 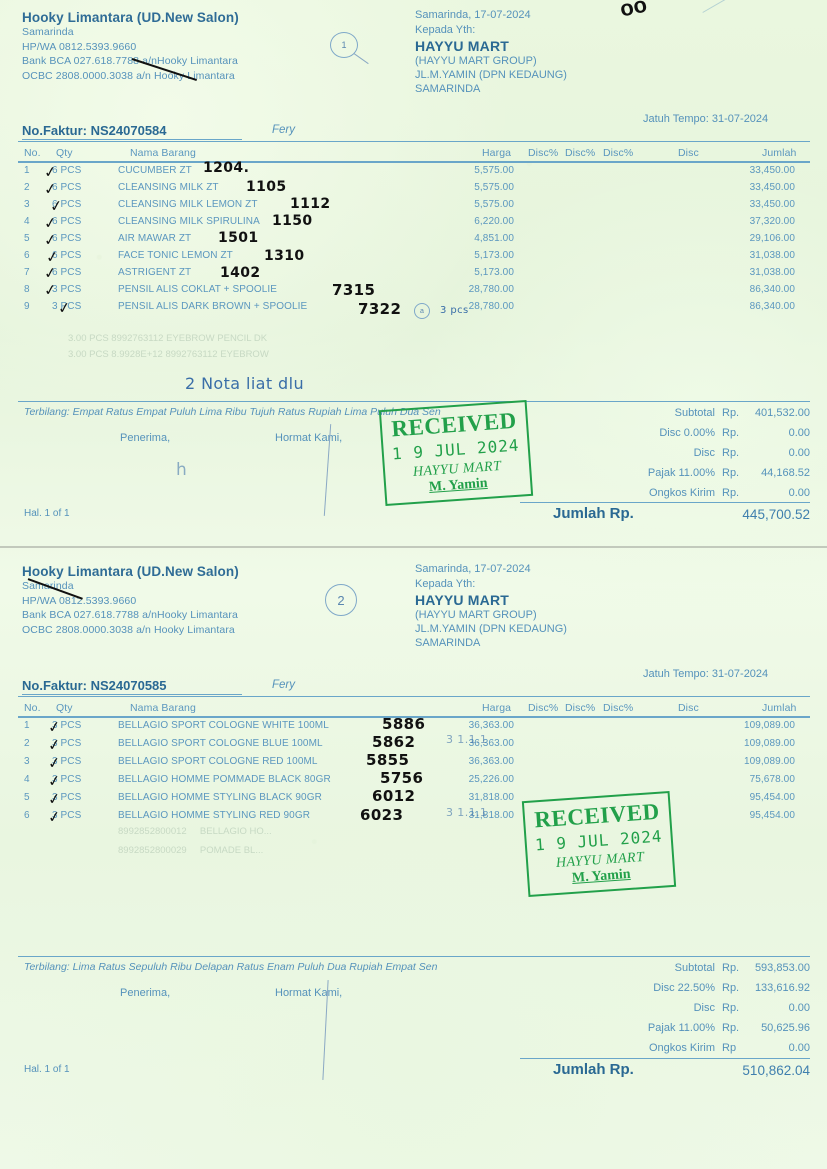 I want to click on handwritten-note: 2 Nota liat dlu, so click(x=244, y=383).